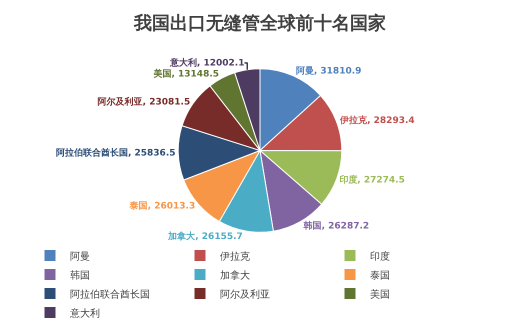 This screenshot has width=520, height=332. What do you see at coordinates (259, 23) in the screenshot?
I see `chart-title: 我国出口无缝管全球前十名国家` at bounding box center [259, 23].